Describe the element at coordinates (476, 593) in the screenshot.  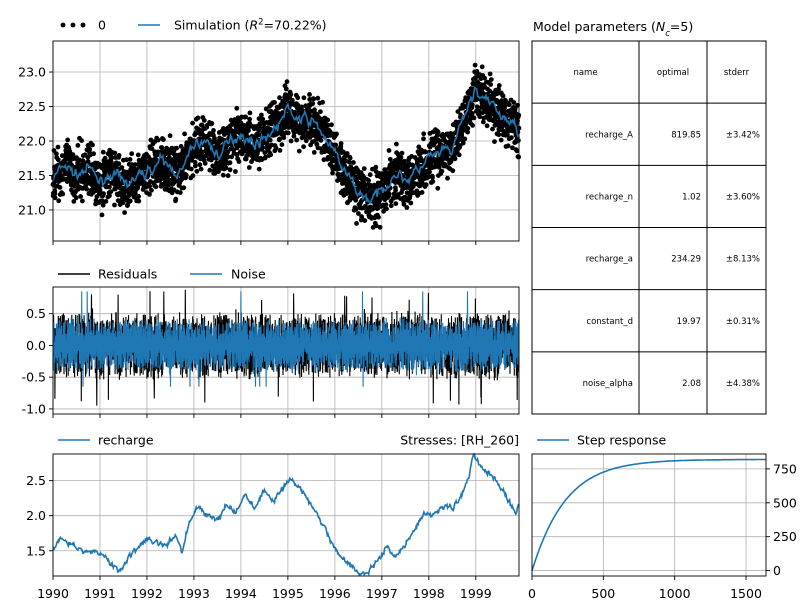
I see `x-tick-label: 1999` at that location.